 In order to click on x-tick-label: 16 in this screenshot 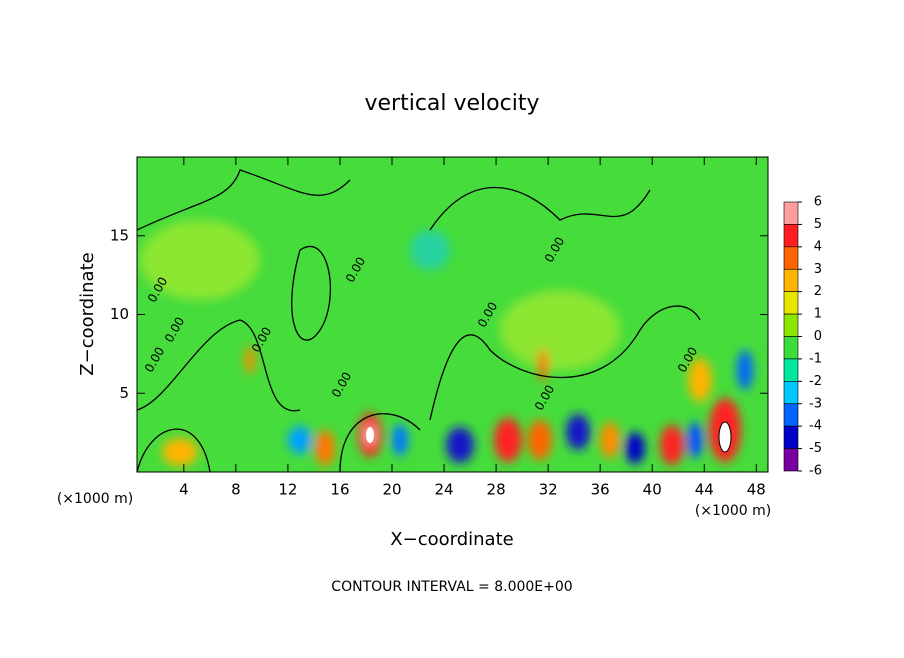, I will do `click(339, 490)`.